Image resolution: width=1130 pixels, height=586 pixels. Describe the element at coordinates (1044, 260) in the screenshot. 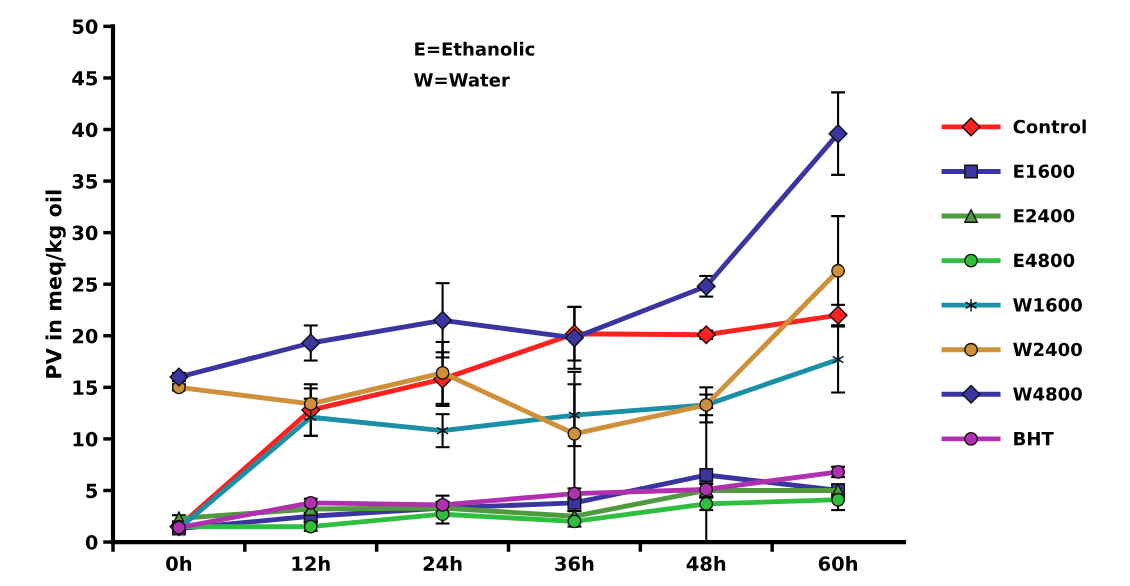

I see `legend-label: E4800` at that location.